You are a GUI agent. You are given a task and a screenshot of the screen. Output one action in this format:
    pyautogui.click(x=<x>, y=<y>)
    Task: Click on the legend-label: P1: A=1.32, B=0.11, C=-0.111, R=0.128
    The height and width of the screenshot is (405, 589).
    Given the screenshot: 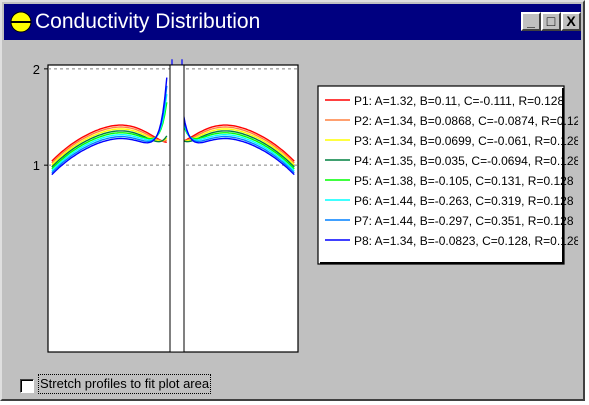 What is the action you would take?
    pyautogui.click(x=459, y=101)
    